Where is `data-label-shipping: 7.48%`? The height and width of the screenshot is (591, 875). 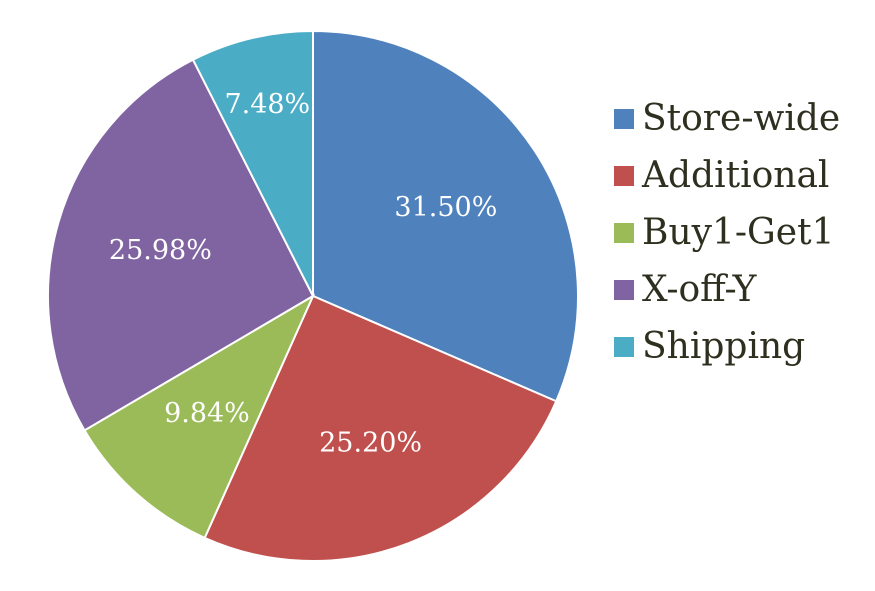 data-label-shipping: 7.48% is located at coordinates (267, 104).